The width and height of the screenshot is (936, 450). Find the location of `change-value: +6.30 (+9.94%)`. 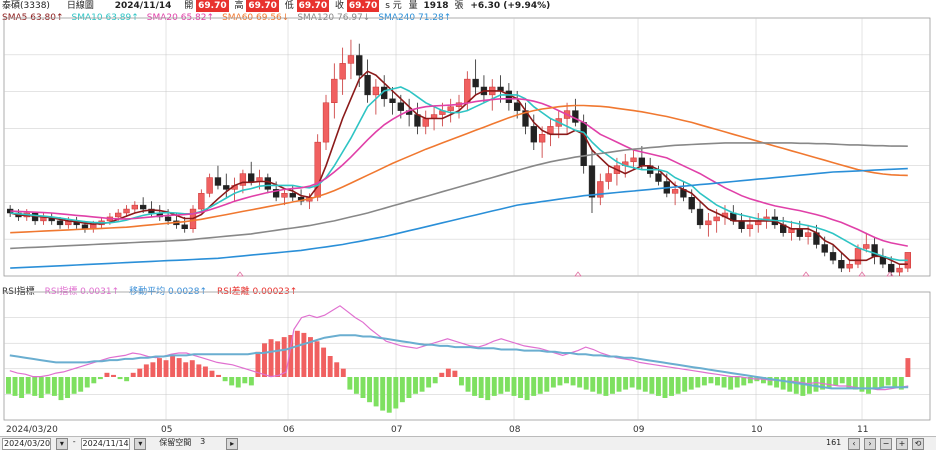

change-value: +6.30 (+9.94%) is located at coordinates (510, 6).